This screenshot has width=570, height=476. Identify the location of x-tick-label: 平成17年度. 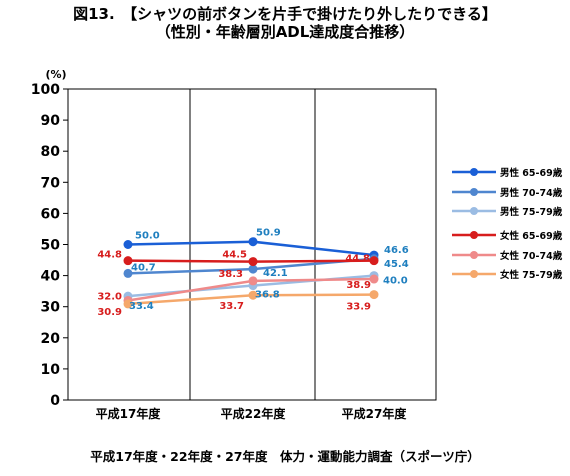
(129, 413).